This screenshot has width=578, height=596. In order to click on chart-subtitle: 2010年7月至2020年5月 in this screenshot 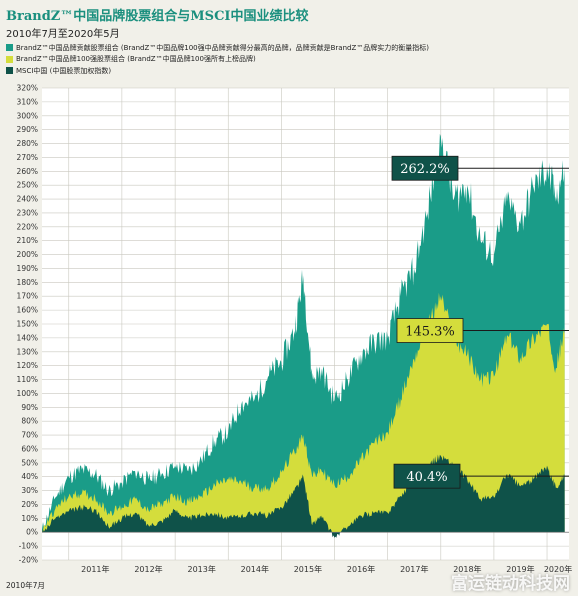, I will do `click(63, 34)`.